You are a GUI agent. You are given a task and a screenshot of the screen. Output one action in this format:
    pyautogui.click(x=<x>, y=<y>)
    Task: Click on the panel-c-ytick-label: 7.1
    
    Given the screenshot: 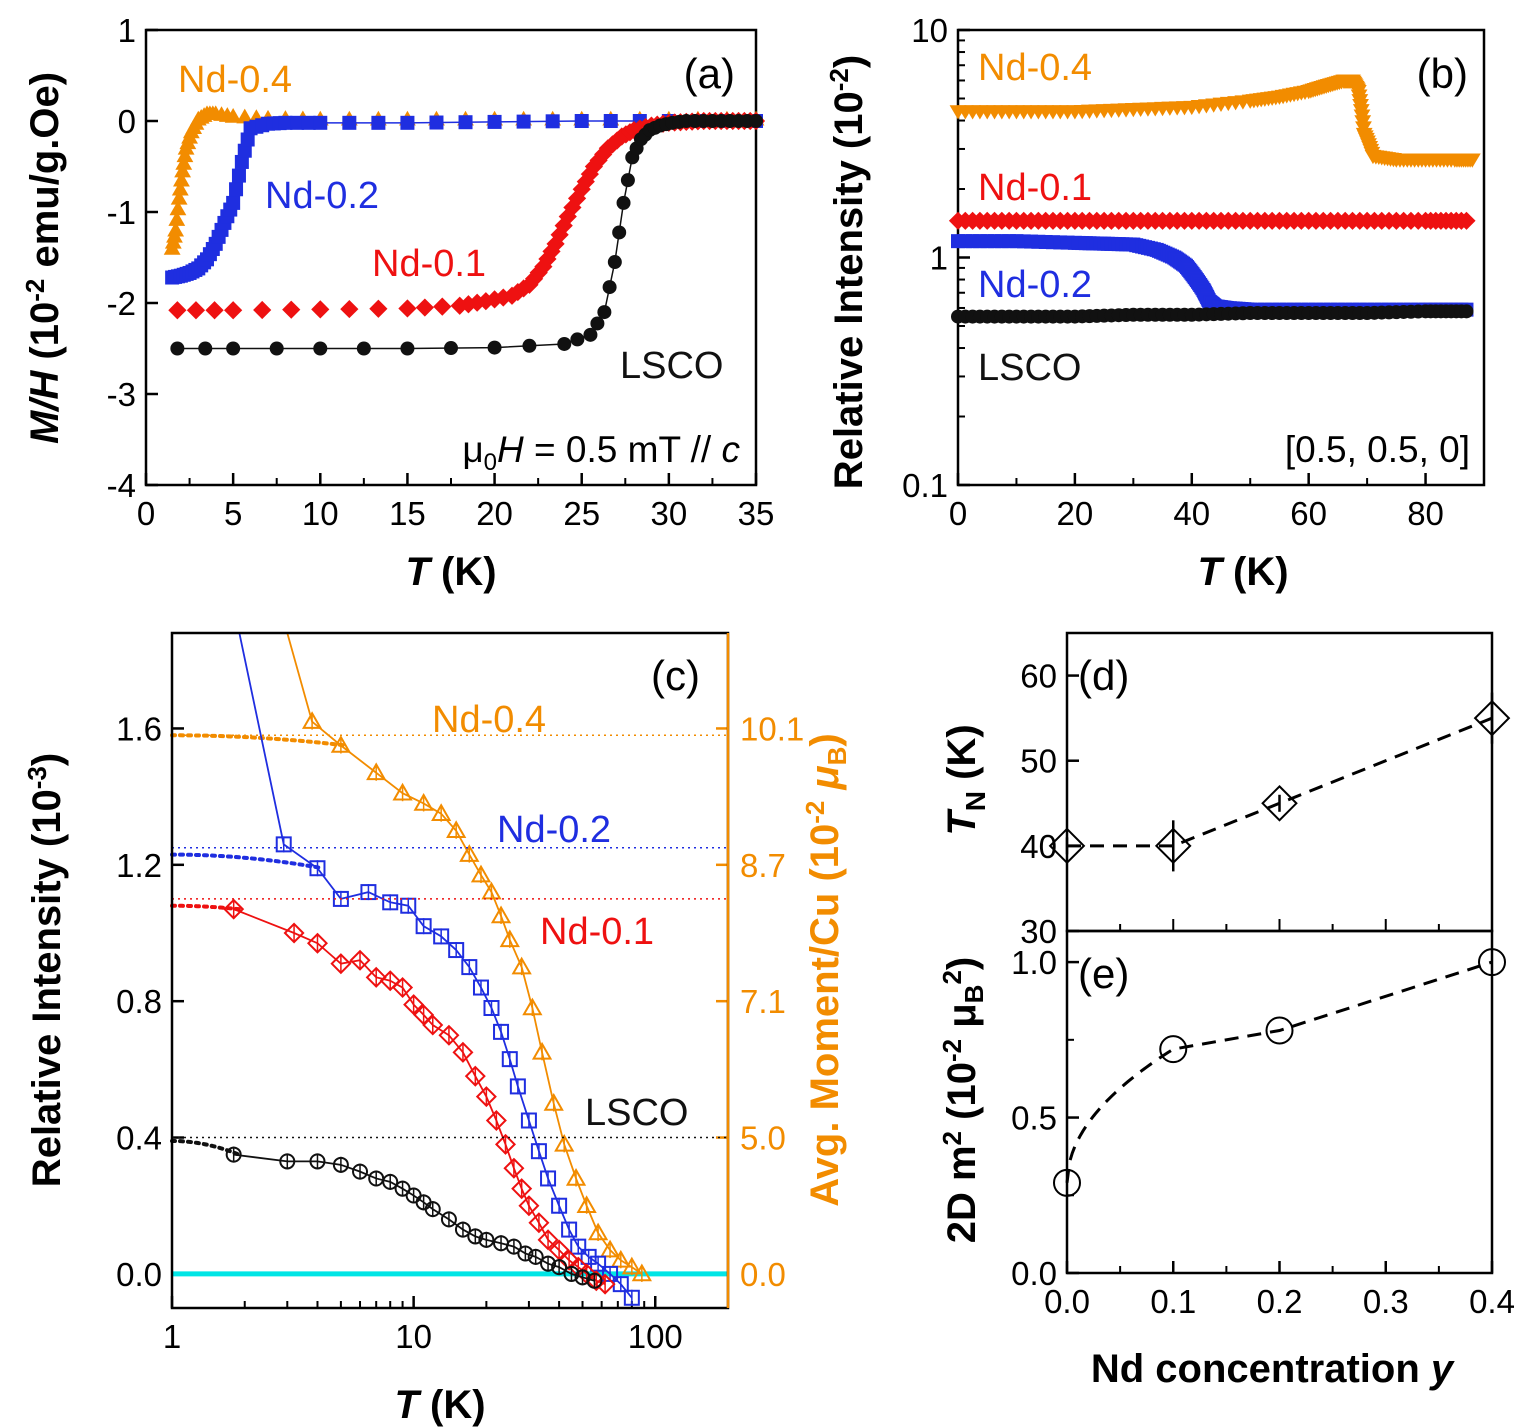 What is the action you would take?
    pyautogui.click(x=763, y=1001)
    